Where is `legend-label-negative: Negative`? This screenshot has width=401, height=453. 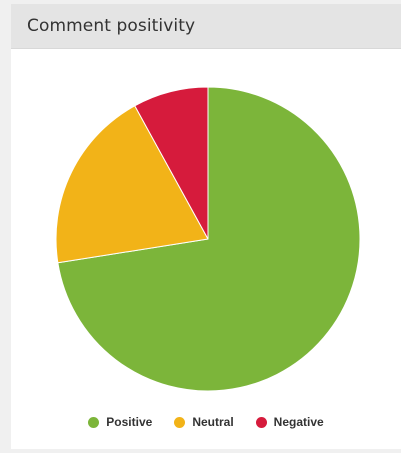 legend-label-negative: Negative is located at coordinates (298, 422).